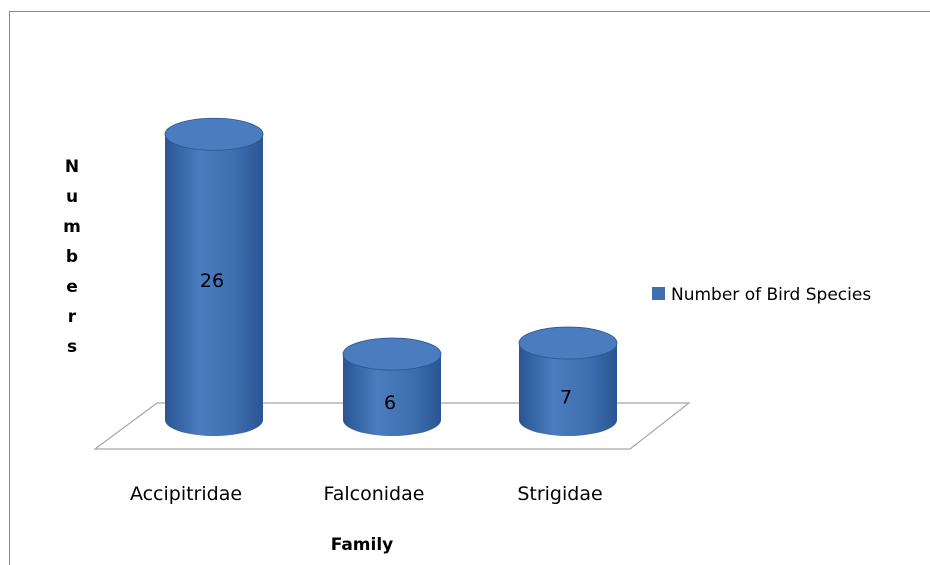 The image size is (930, 565). What do you see at coordinates (390, 403) in the screenshot?
I see `data-label: 6` at bounding box center [390, 403].